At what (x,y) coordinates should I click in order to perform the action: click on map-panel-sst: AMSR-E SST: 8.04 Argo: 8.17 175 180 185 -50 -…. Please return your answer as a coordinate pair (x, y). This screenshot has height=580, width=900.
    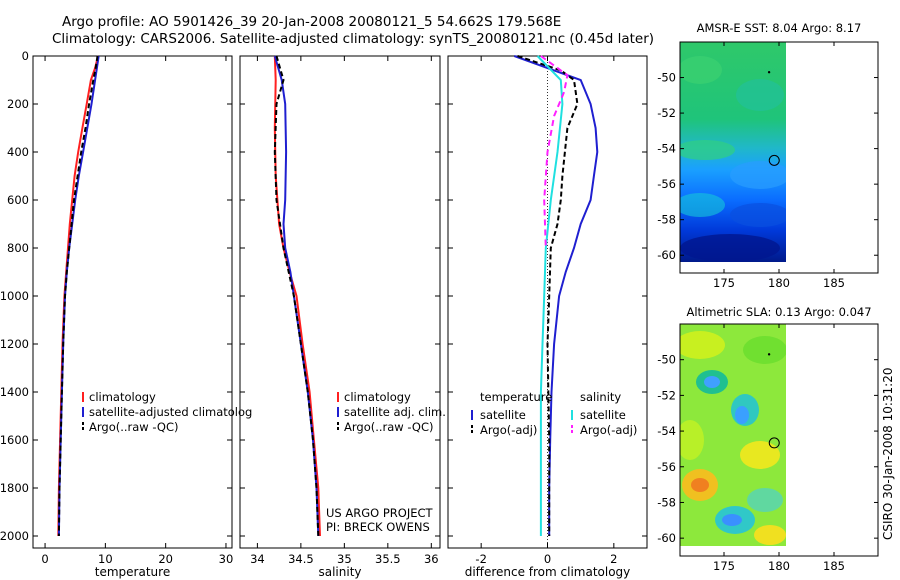
    Looking at the image, I should click on (768, 155).